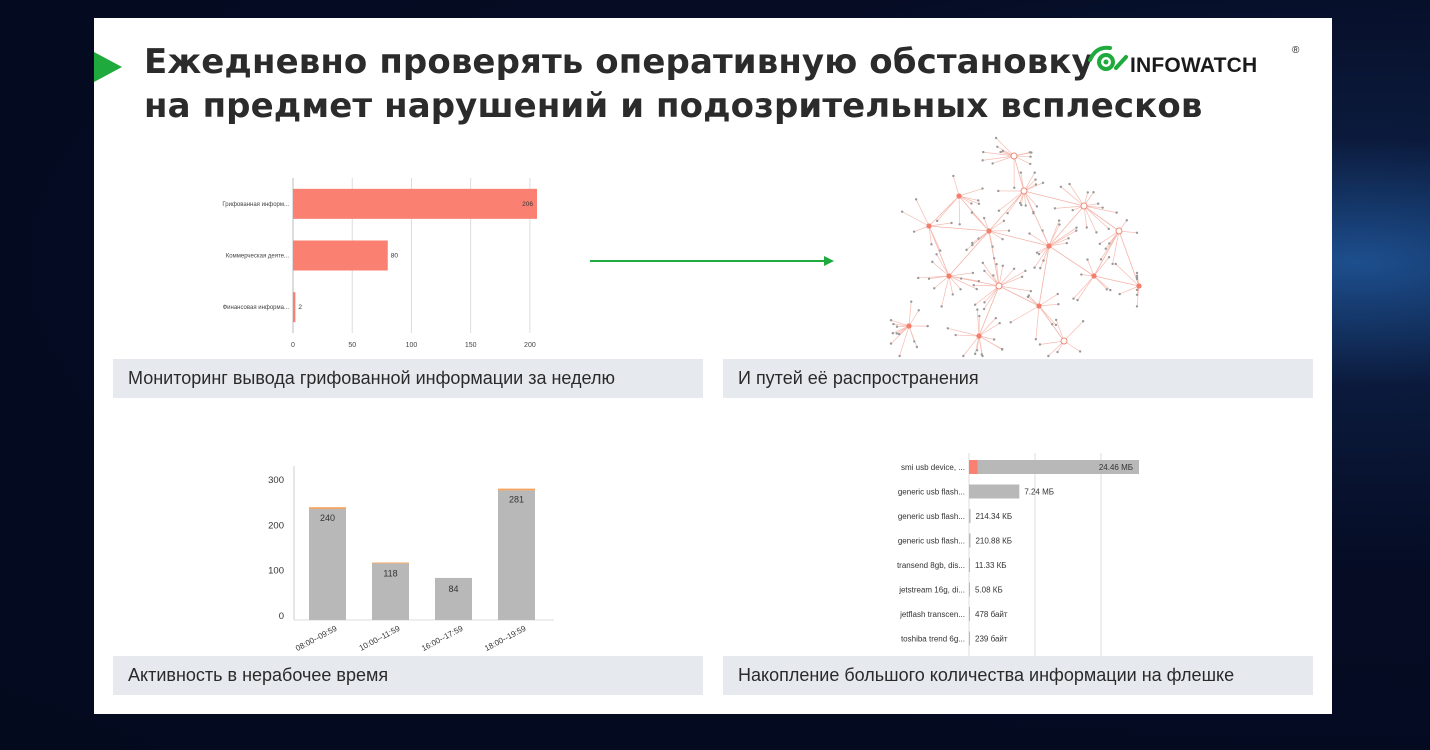  I want to click on value-label: 2, so click(300, 307).